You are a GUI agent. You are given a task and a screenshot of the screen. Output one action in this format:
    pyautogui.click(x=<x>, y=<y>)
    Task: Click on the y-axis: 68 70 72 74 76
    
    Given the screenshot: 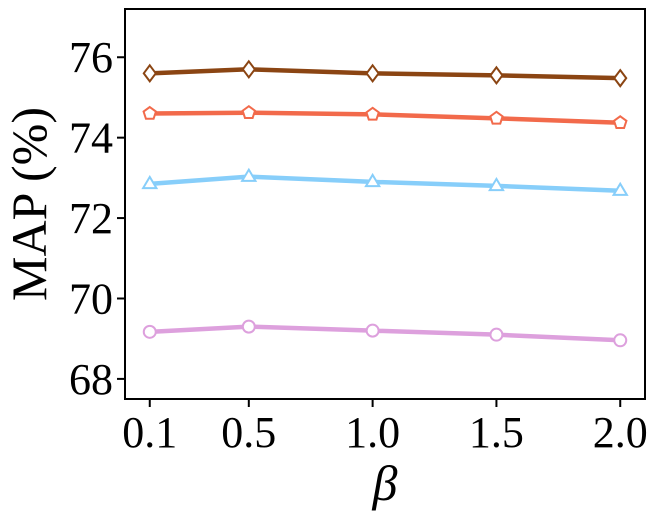 What is the action you would take?
    pyautogui.click(x=97, y=218)
    